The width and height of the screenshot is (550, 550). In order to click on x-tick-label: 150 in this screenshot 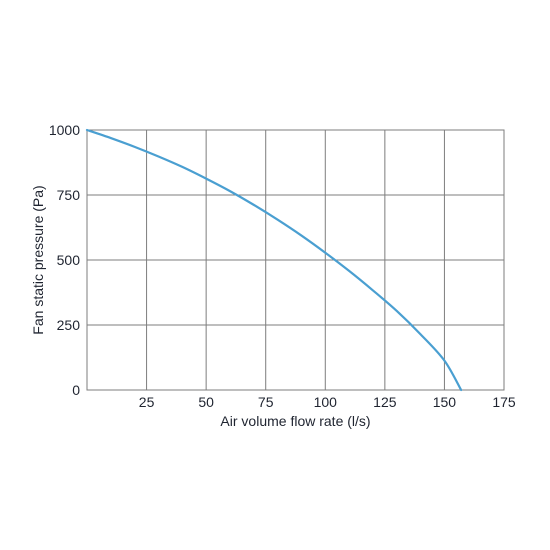, I will do `click(445, 402)`.